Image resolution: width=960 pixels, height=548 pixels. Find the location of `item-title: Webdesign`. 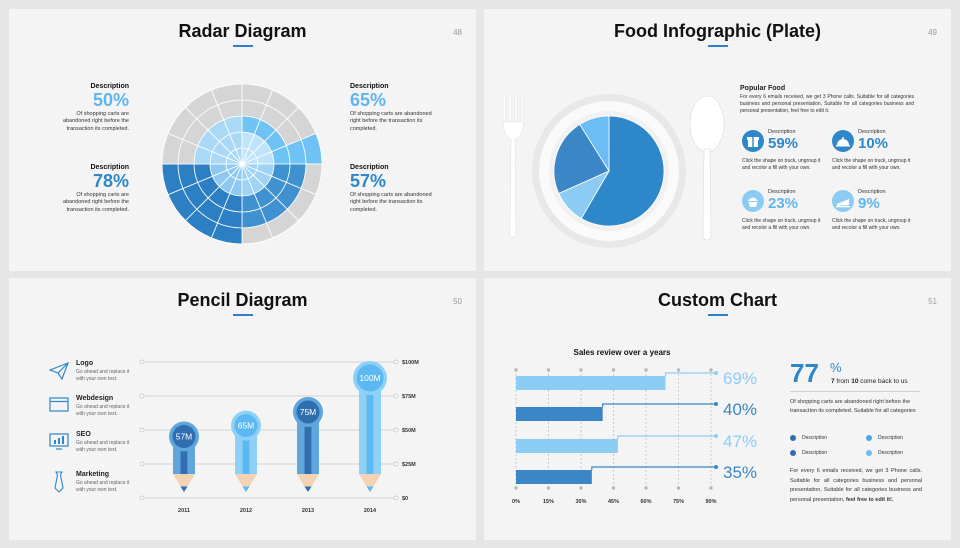

item-title: Webdesign is located at coordinates (95, 398).